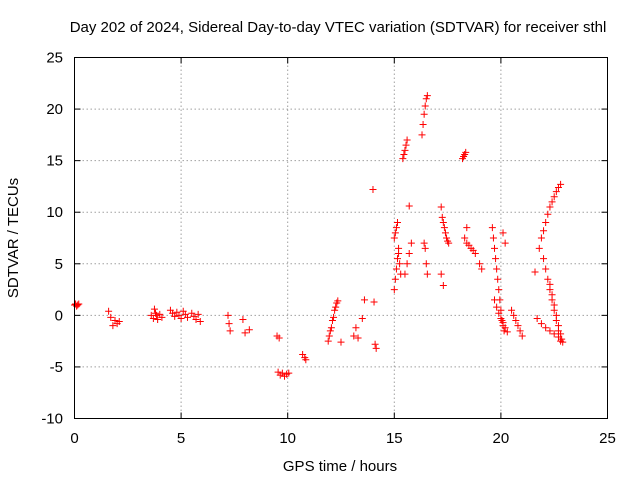  Describe the element at coordinates (54, 161) in the screenshot. I see `y-tick-label: 15` at that location.